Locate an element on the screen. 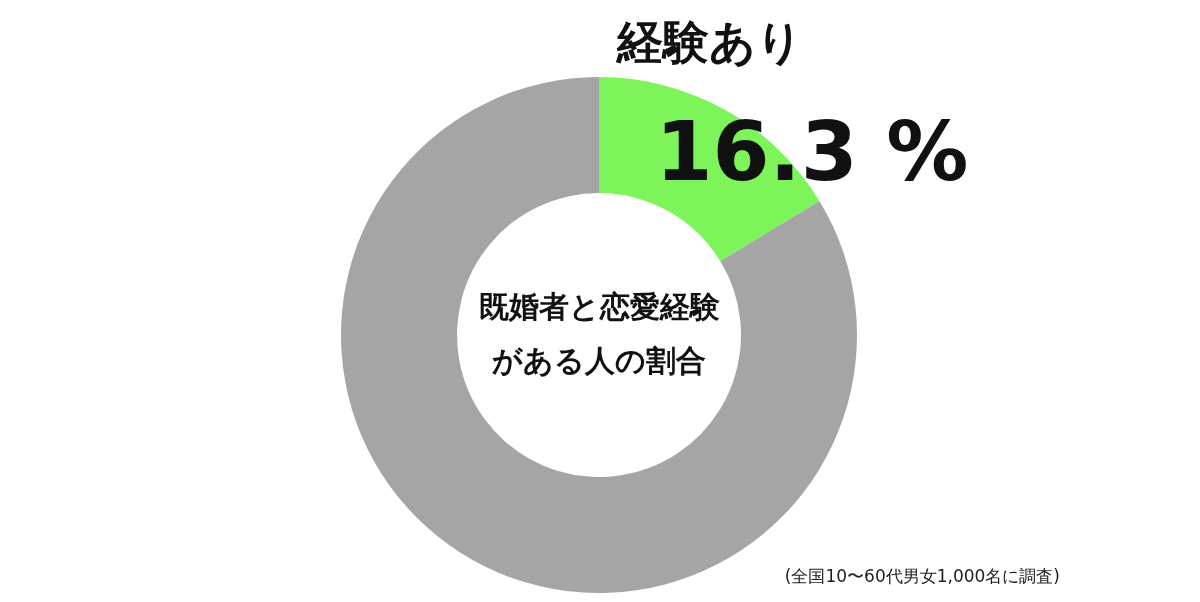 The height and width of the screenshot is (602, 1200). slice-label: 経験あり is located at coordinates (709, 42).